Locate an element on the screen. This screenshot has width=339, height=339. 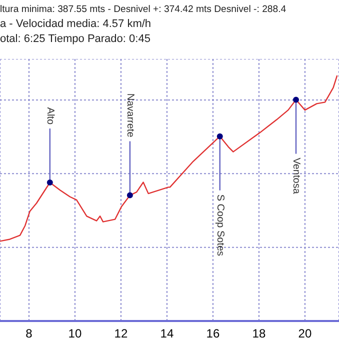
x-tick-label: 20 is located at coordinates (305, 332).